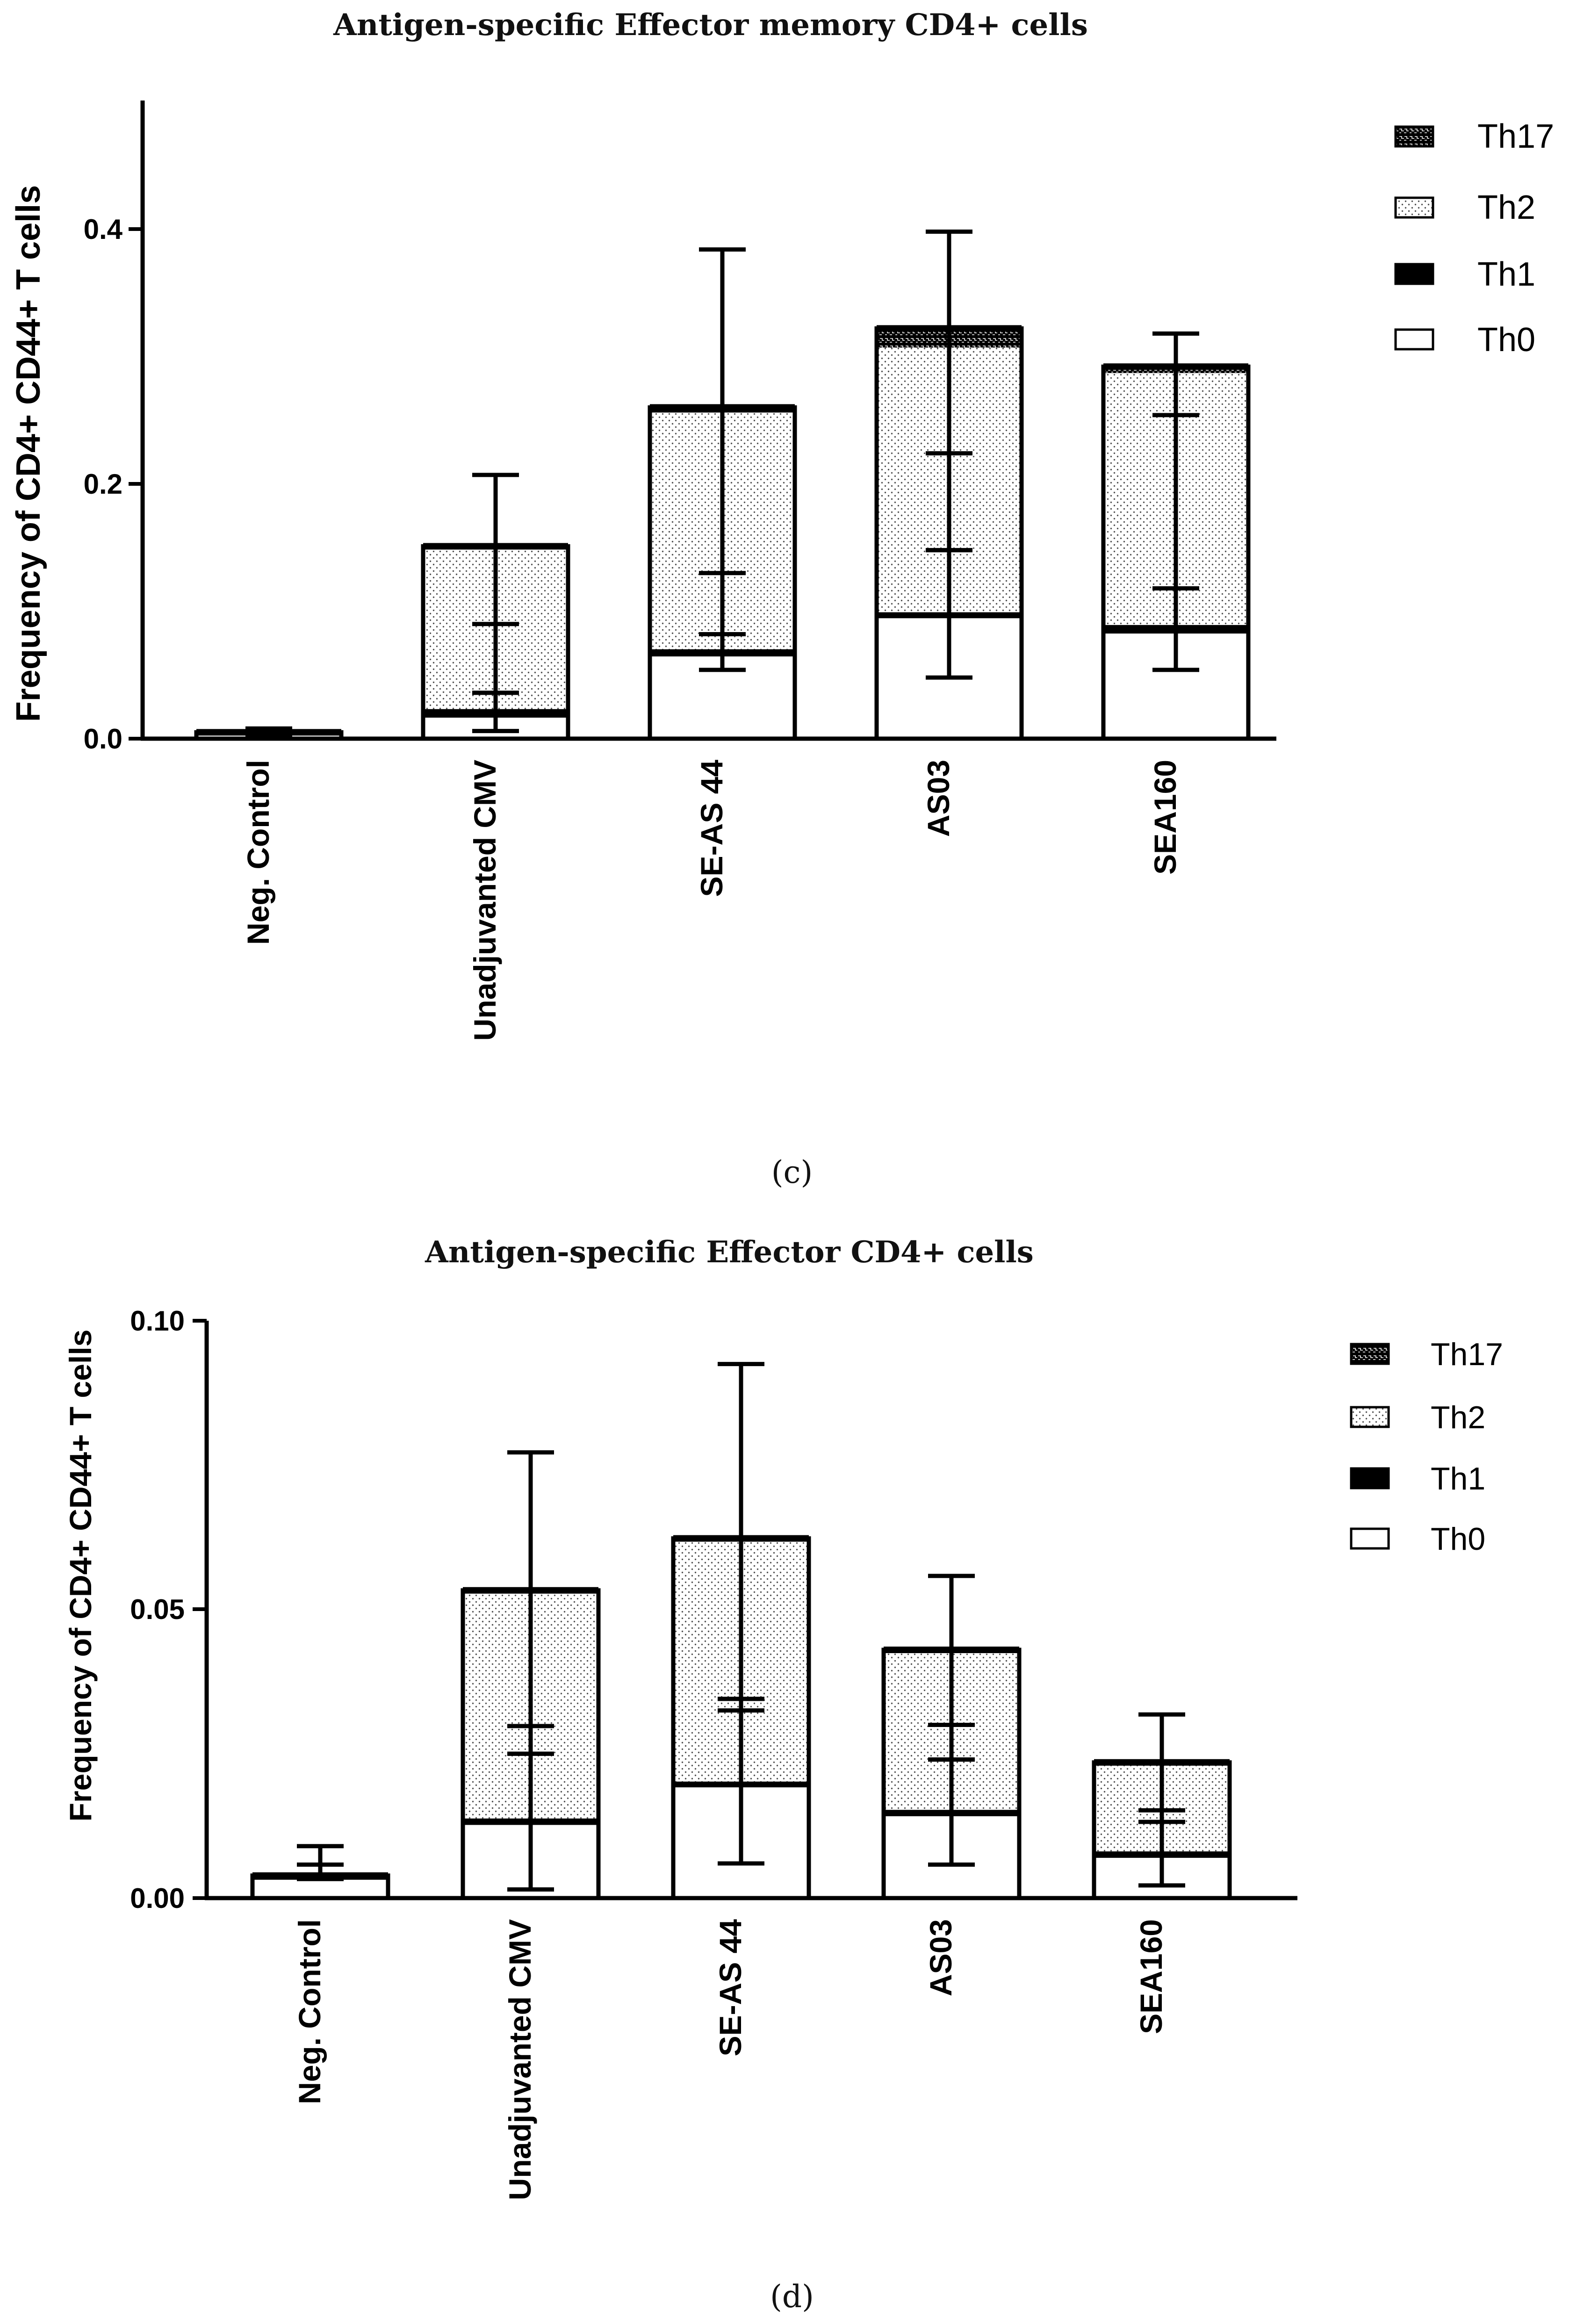 This screenshot has width=1584, height=2324. What do you see at coordinates (103, 739) in the screenshot?
I see `y-tick-label-c-0: 0.0` at bounding box center [103, 739].